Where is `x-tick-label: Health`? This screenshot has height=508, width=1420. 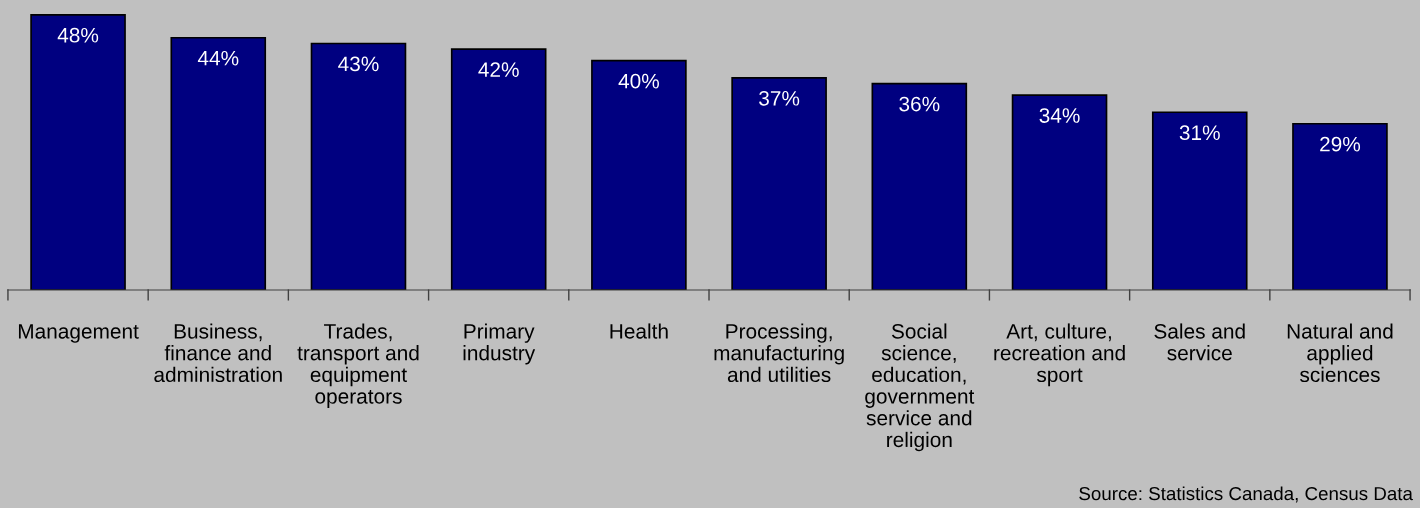
x-tick-label: Health is located at coordinates (639, 331).